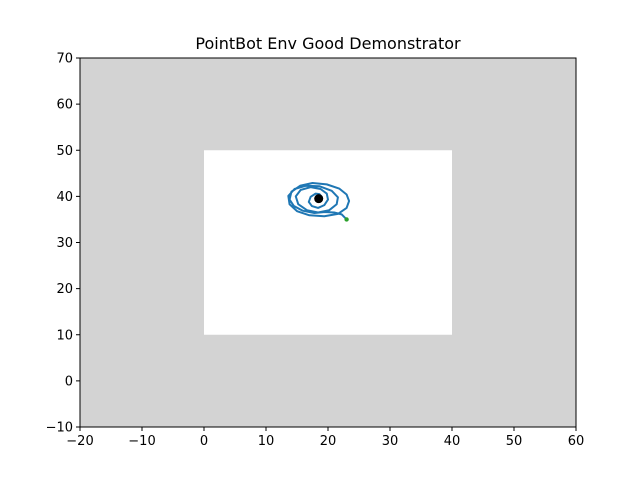 This screenshot has width=640, height=480. What do you see at coordinates (64, 151) in the screenshot?
I see `y-tick-label: 50` at bounding box center [64, 151].